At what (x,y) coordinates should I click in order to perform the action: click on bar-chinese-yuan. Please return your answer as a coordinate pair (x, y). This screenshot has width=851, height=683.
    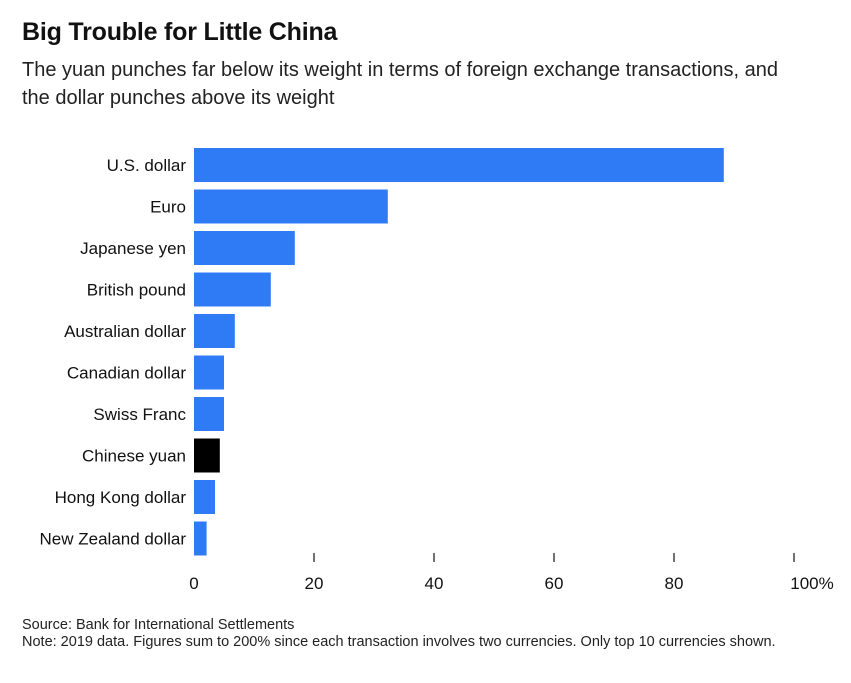
    Looking at the image, I should click on (207, 455).